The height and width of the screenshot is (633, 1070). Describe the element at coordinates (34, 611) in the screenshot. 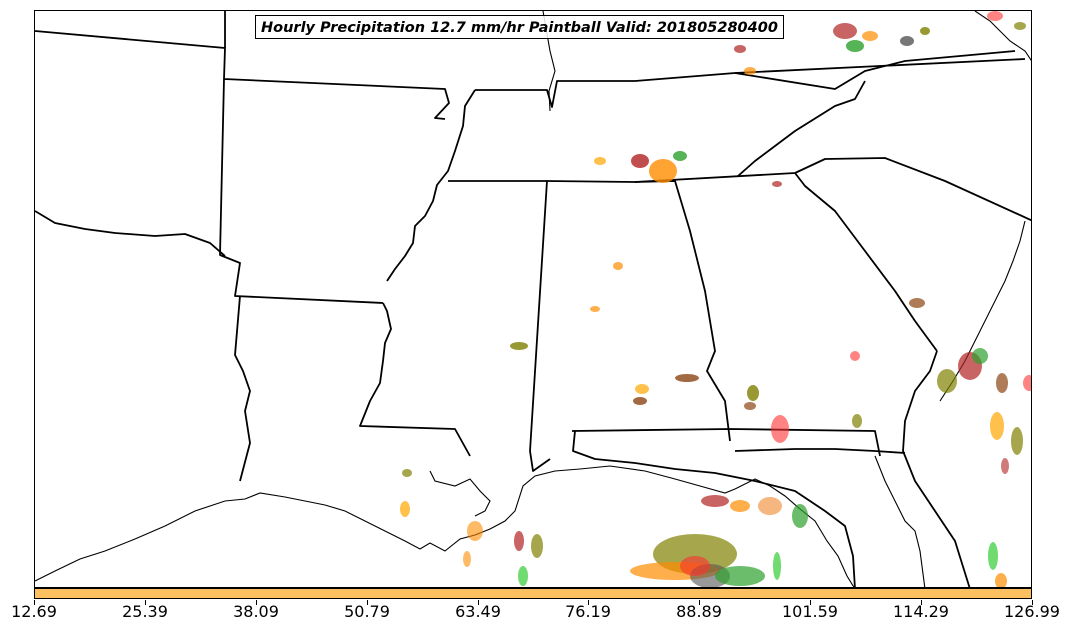

I see `colorbar-tick-label: 12.69` at that location.